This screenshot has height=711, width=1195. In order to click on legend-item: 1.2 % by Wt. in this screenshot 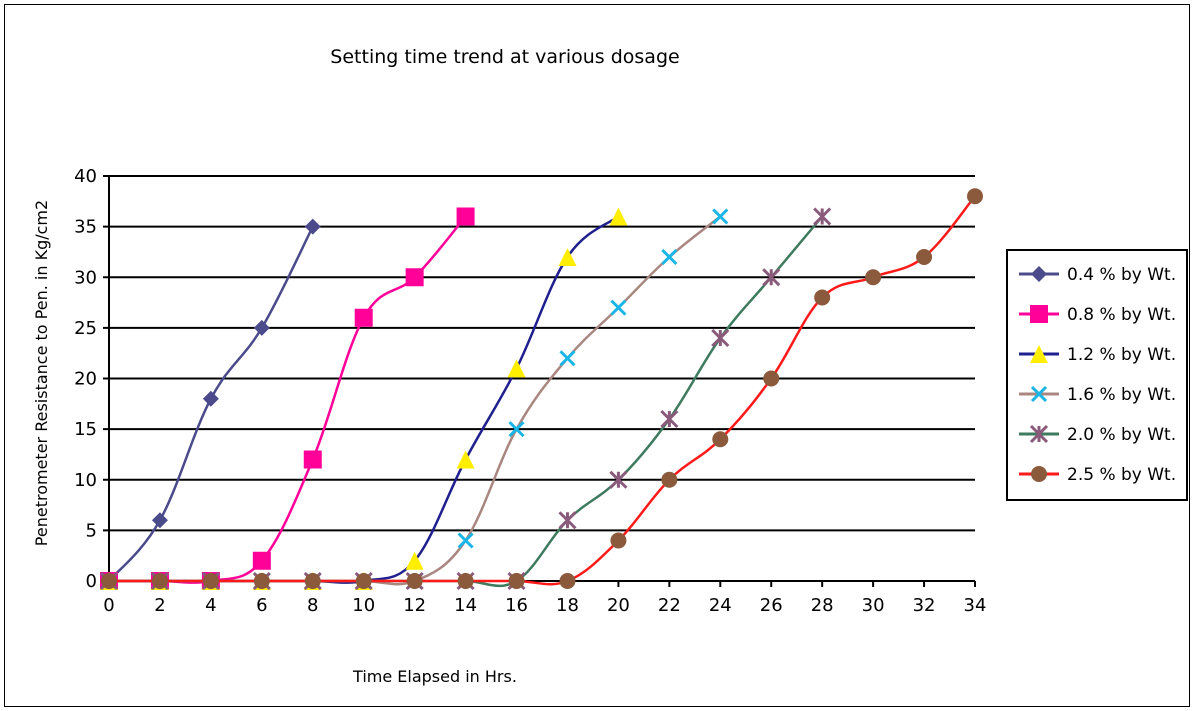, I will do `click(1097, 355)`.